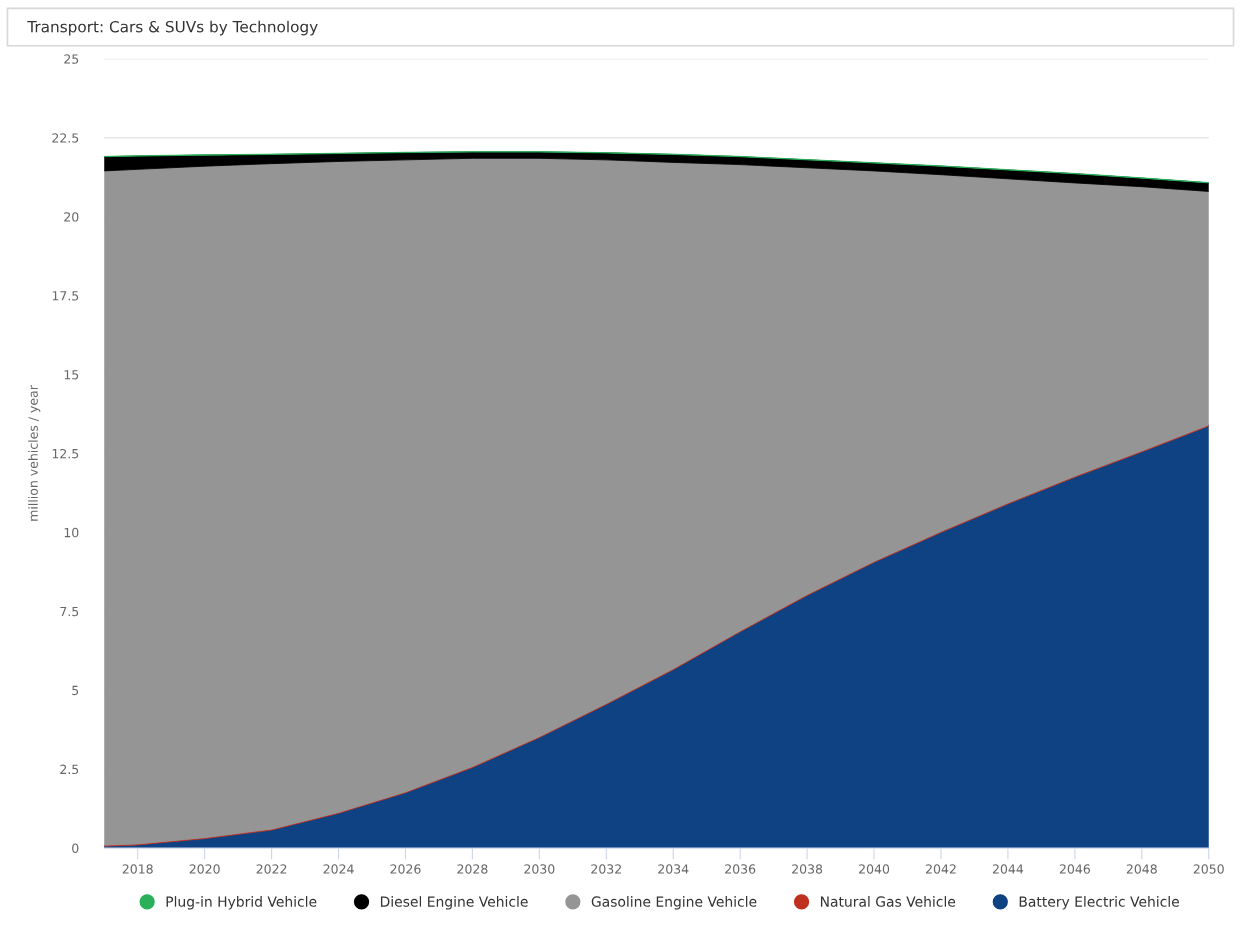 The height and width of the screenshot is (934, 1241). I want to click on y-tick-label: 7.5, so click(69, 611).